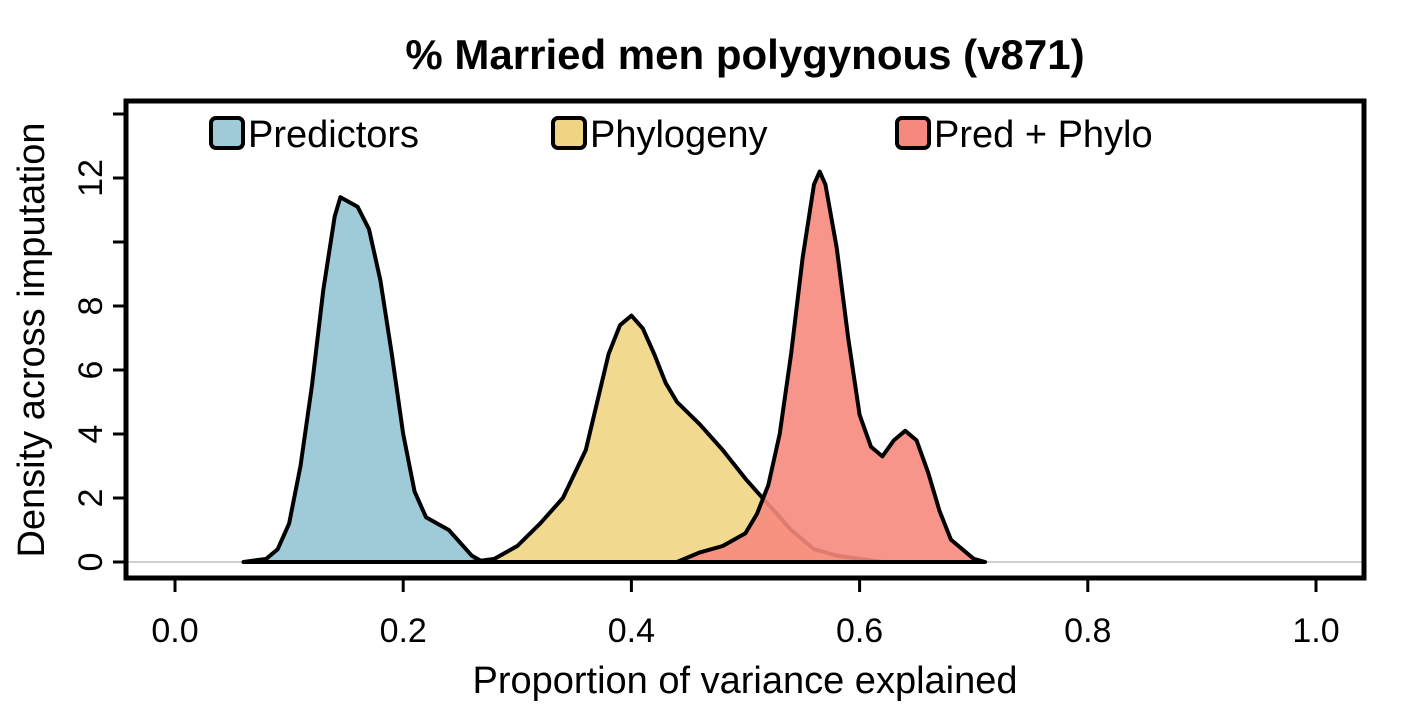  Describe the element at coordinates (32, 339) in the screenshot. I see `y-axis-label: Density across imputation` at that location.